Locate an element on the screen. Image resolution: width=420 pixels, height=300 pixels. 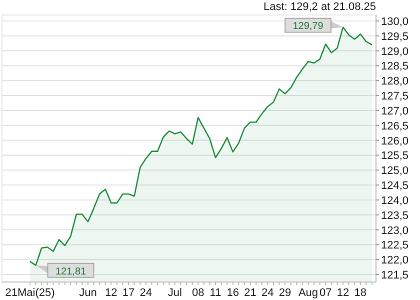
x-tick-label: 18 is located at coordinates (360, 293).